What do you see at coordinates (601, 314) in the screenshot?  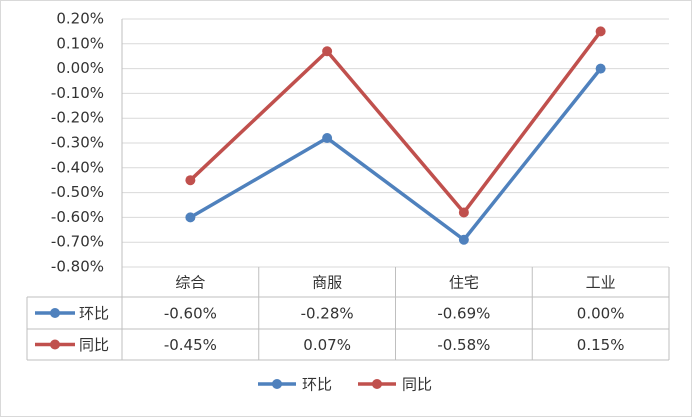 I see `table-value: 0.00%` at bounding box center [601, 314].